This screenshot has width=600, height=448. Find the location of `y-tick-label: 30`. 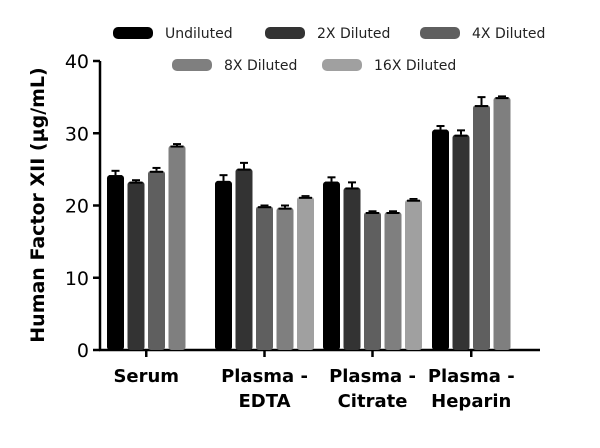

y-tick-label: 30 is located at coordinates (77, 134).